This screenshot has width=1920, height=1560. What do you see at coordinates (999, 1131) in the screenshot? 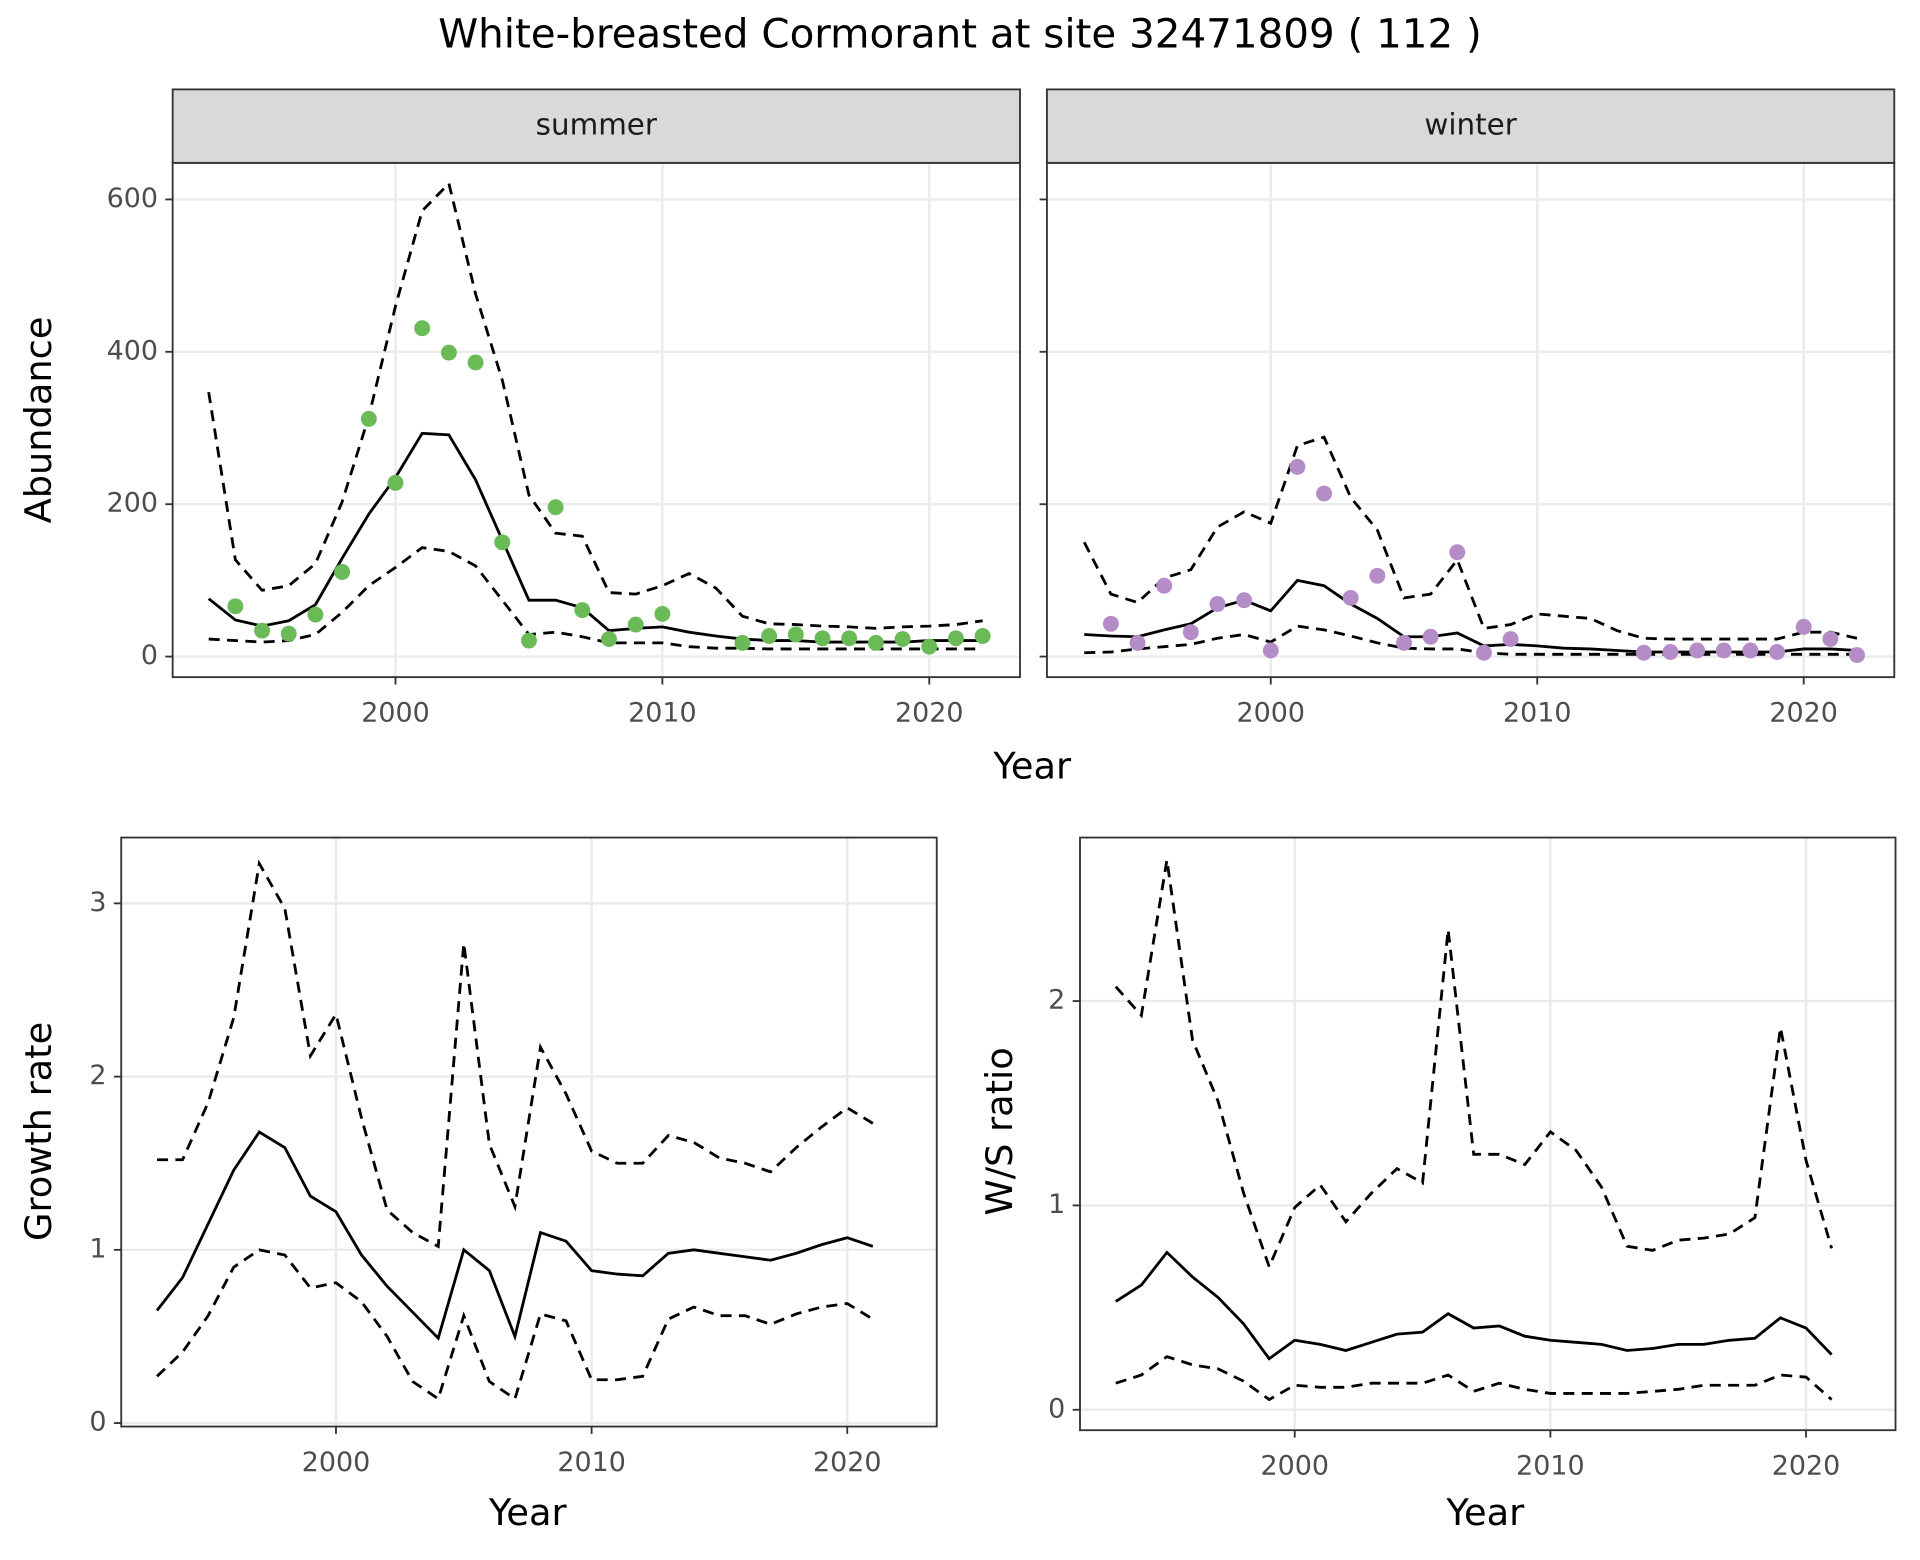
I see `y-axis-title: W/S ratio` at bounding box center [999, 1131].